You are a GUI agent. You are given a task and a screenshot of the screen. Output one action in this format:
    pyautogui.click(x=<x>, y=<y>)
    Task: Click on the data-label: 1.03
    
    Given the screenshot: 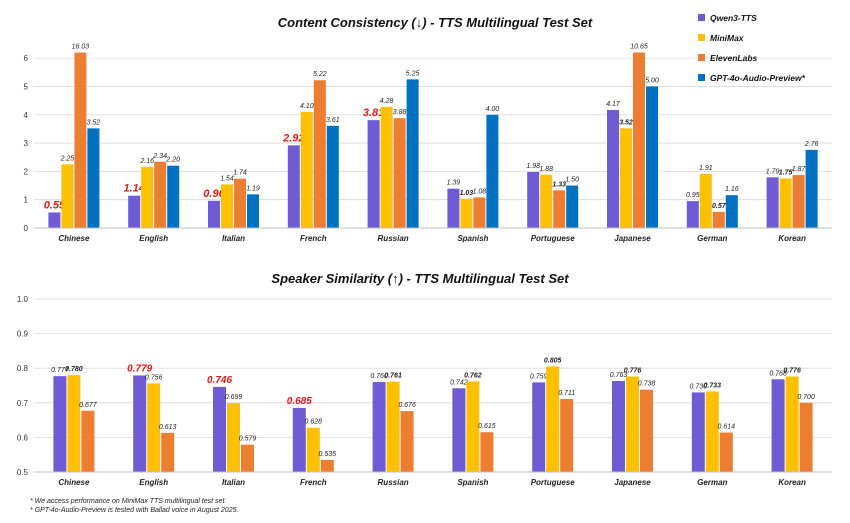 What is the action you would take?
    pyautogui.click(x=467, y=193)
    